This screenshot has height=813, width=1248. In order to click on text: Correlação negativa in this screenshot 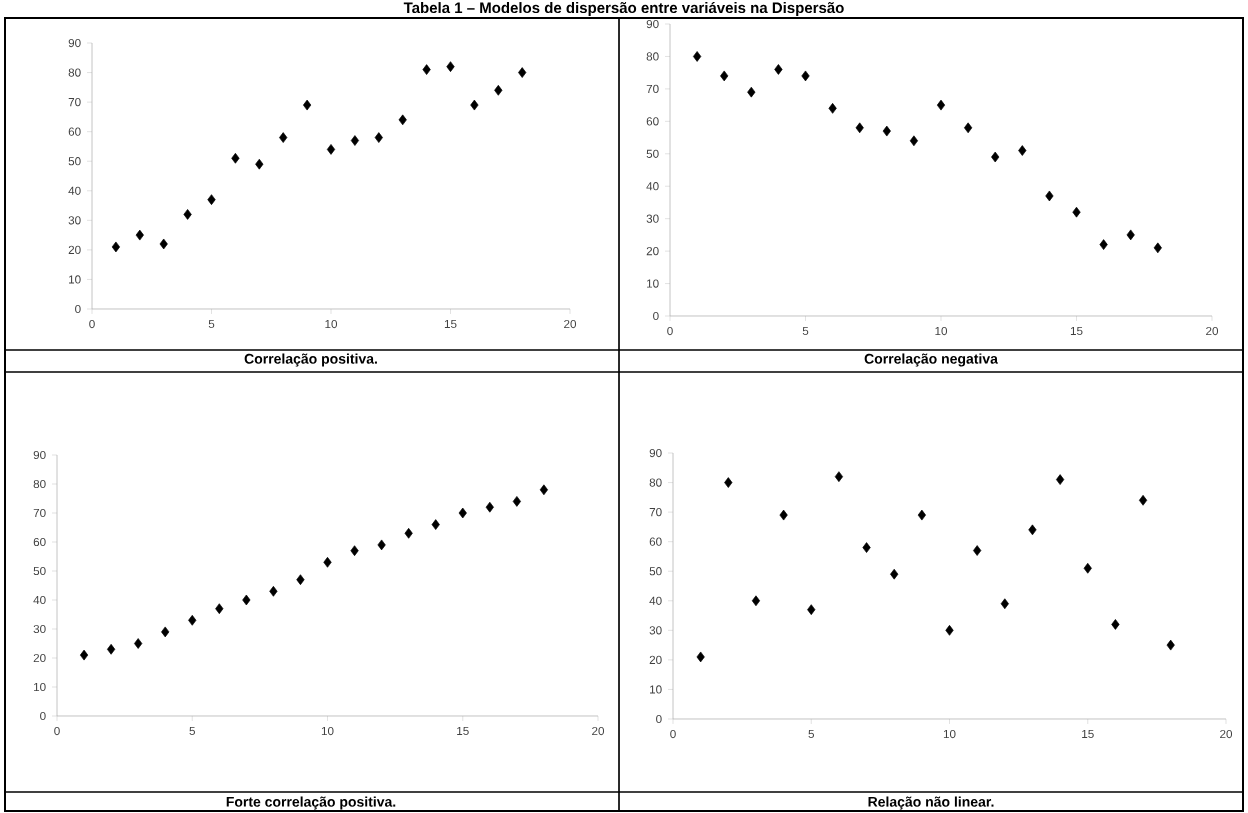, I will do `click(931, 360)`.